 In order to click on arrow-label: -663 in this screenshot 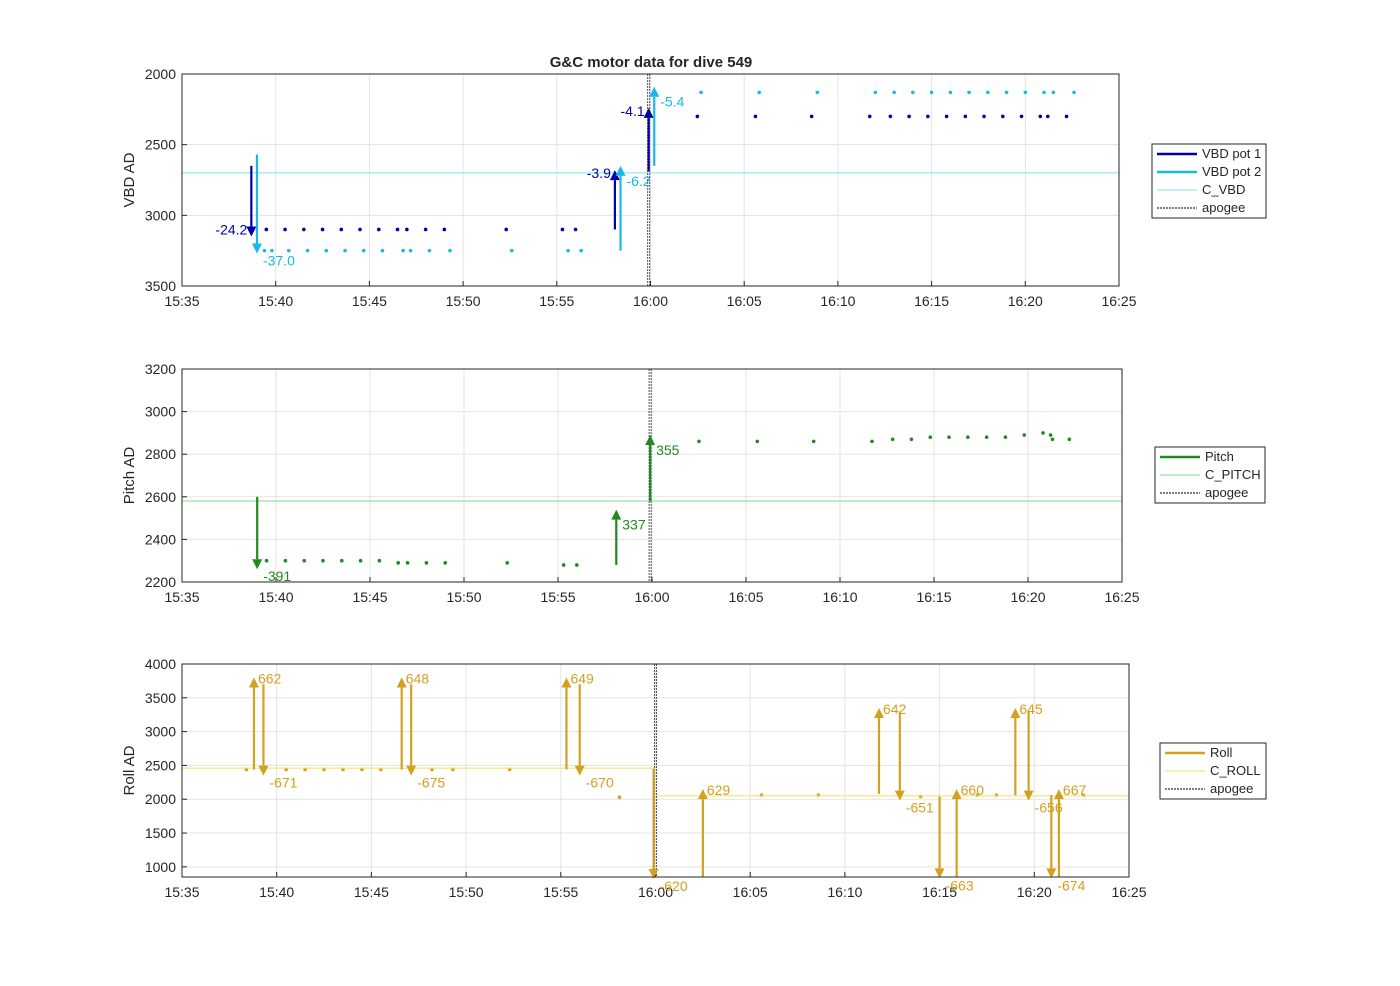, I will do `click(960, 885)`.